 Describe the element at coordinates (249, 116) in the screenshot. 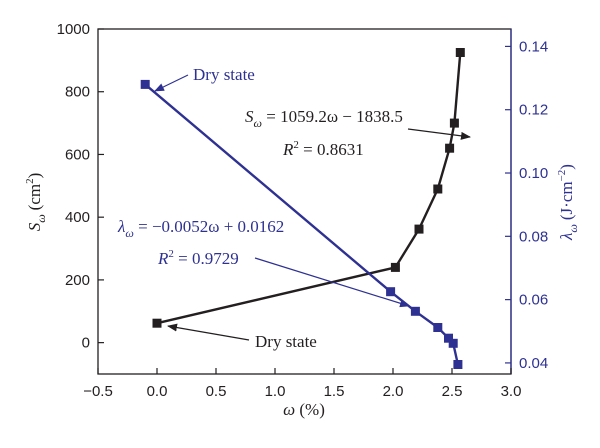

I see `s-eq-lhs-symbol: S` at that location.